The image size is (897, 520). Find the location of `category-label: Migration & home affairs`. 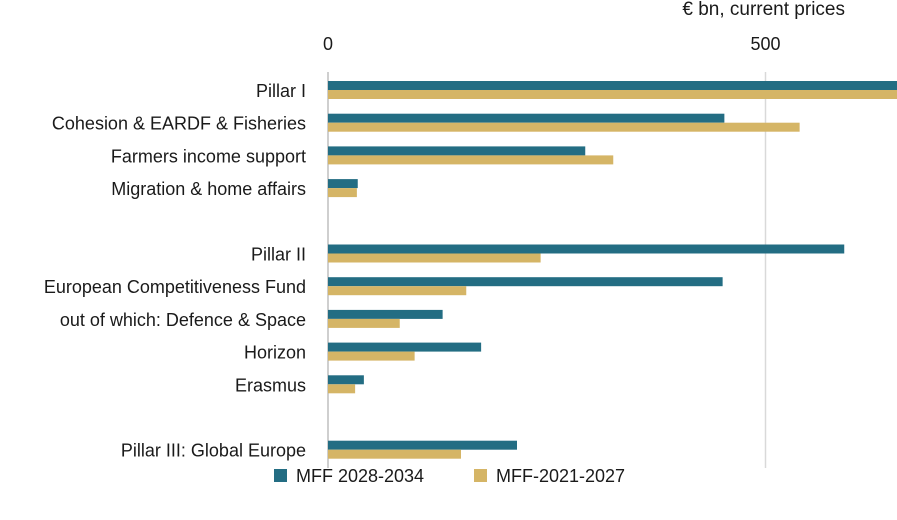

category-label: Migration & home affairs is located at coordinates (208, 189).